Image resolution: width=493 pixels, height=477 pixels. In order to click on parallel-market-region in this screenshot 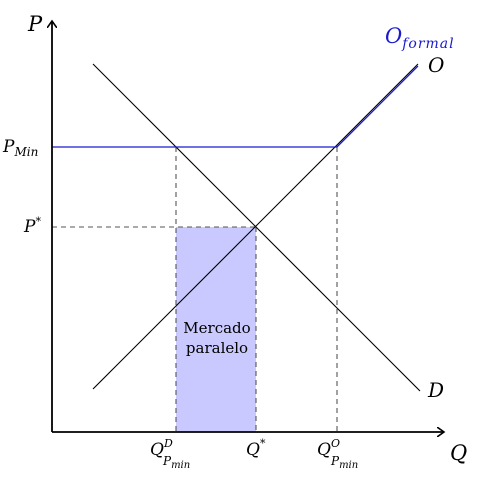, I will do `click(216, 329)`.